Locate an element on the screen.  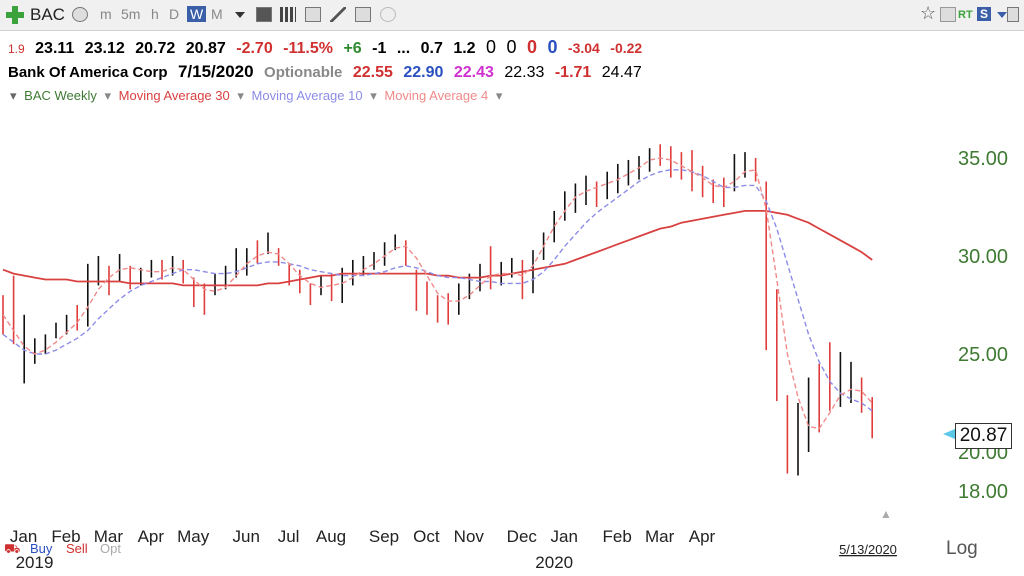
x-tick-label: Sep is located at coordinates (384, 536).